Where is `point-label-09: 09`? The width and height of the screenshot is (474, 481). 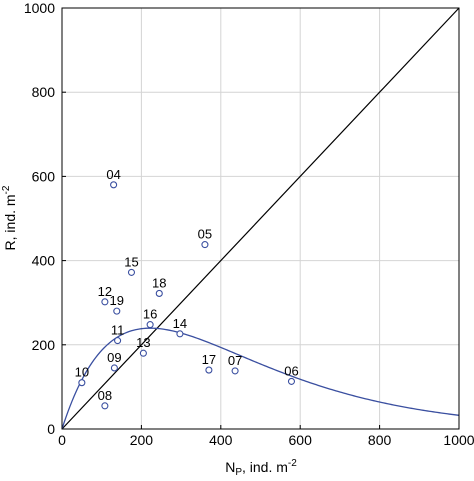 point-label-09: 09 is located at coordinates (114, 357).